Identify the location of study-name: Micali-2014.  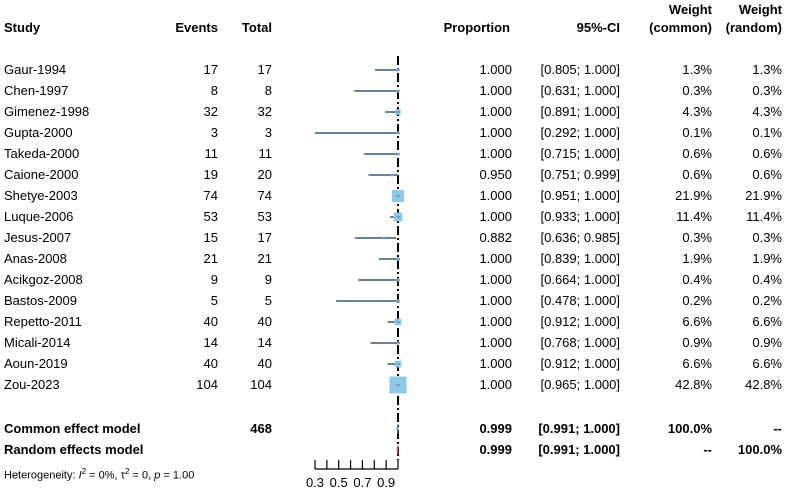
(37, 342).